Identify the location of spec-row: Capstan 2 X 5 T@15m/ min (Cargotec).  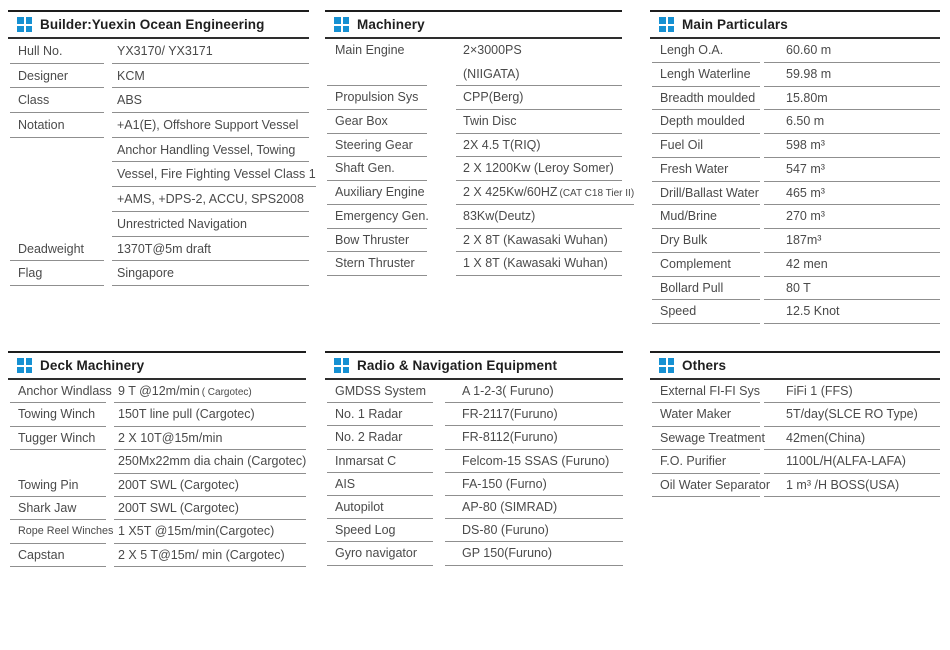
(158, 556).